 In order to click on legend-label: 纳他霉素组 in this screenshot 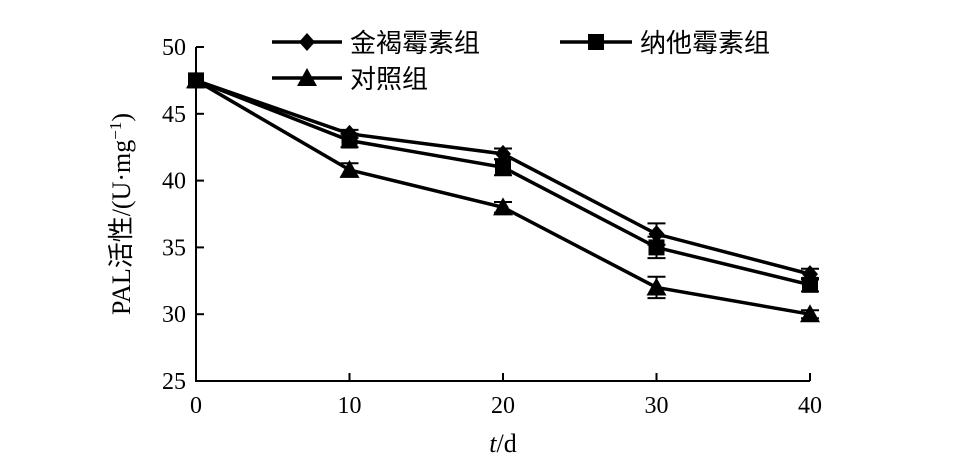, I will do `click(705, 43)`.